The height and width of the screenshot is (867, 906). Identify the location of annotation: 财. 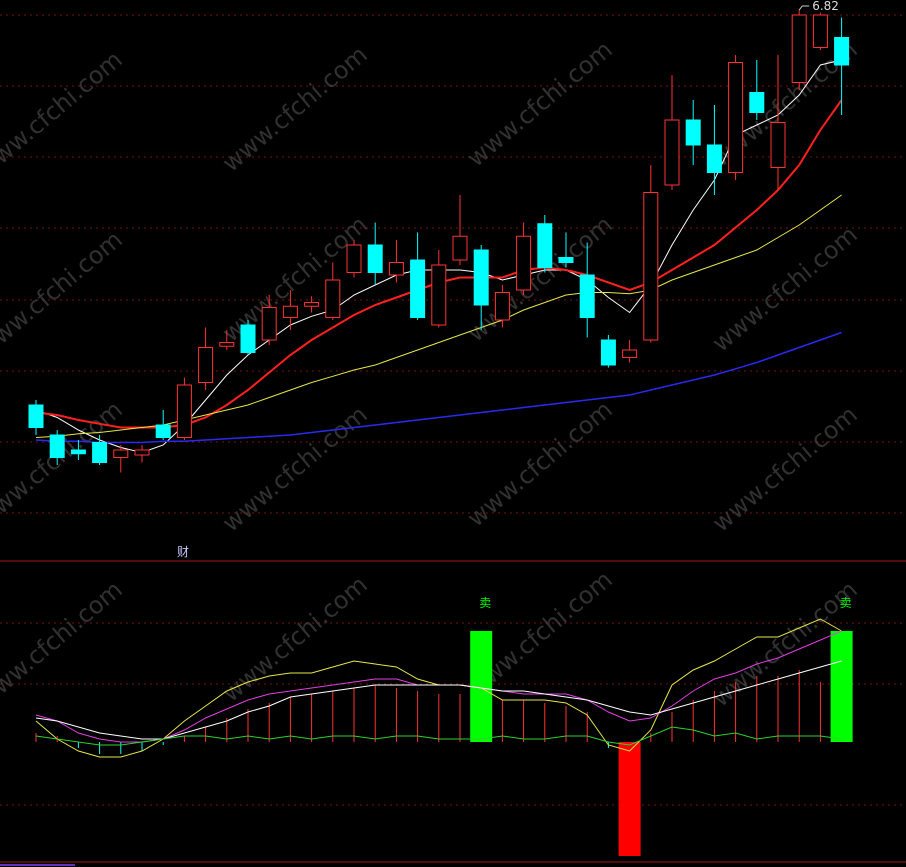
(183, 552).